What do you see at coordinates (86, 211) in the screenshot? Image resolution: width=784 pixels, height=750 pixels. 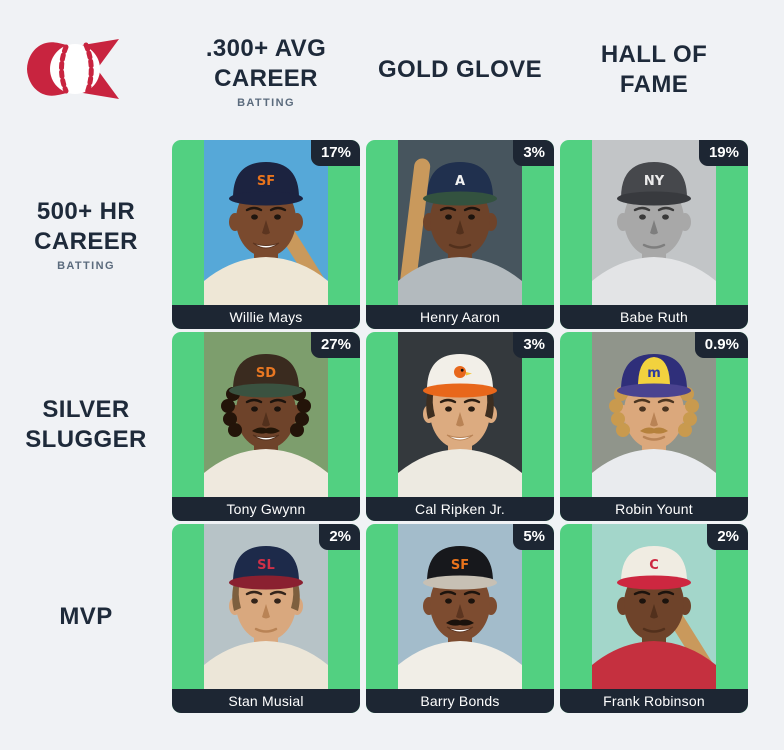 I see `row-title: 500+ HR` at bounding box center [86, 211].